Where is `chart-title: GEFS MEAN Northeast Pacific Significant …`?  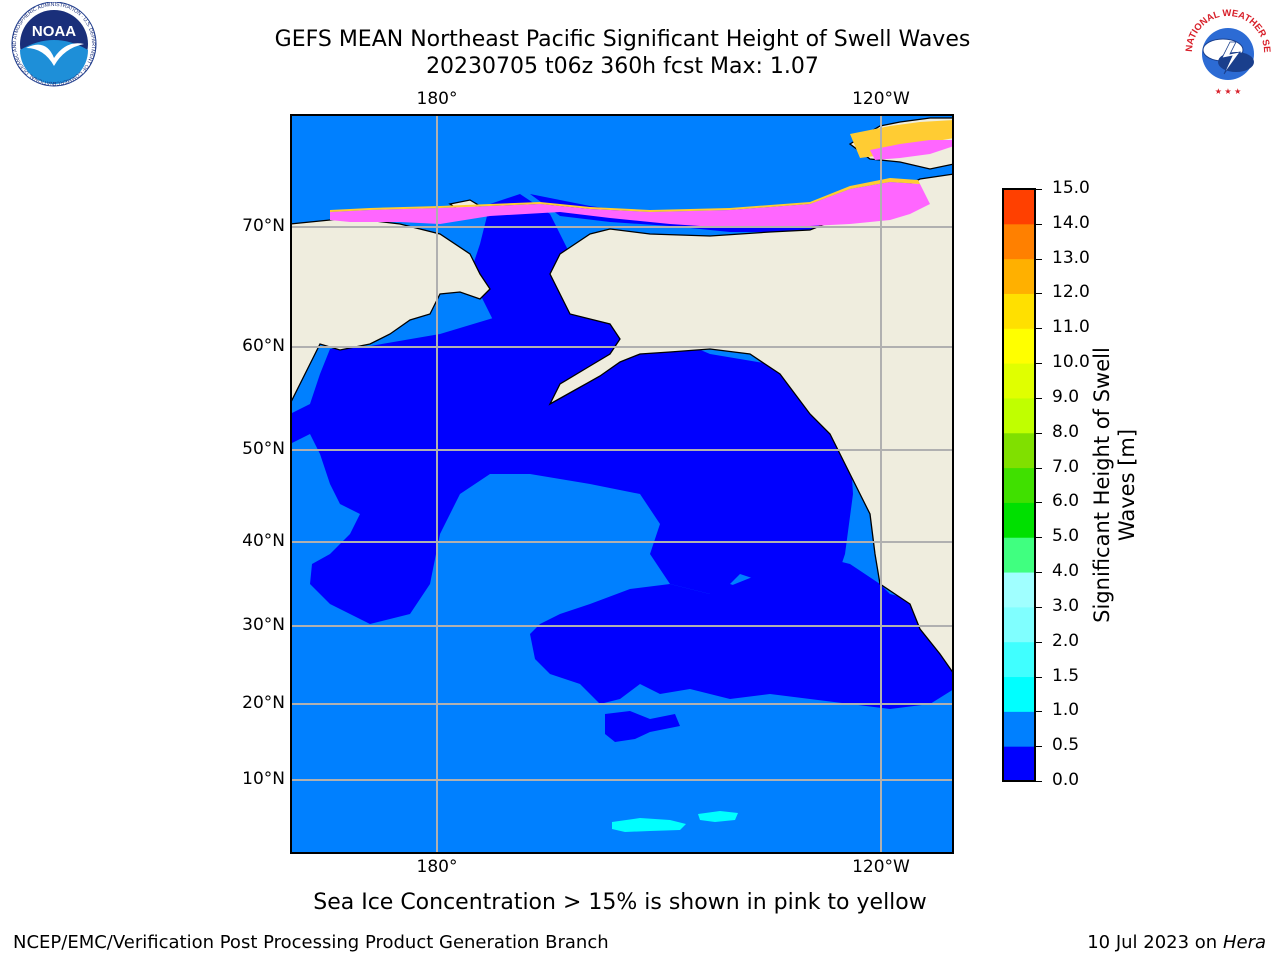 chart-title: GEFS MEAN Northeast Pacific Significant … is located at coordinates (622, 39).